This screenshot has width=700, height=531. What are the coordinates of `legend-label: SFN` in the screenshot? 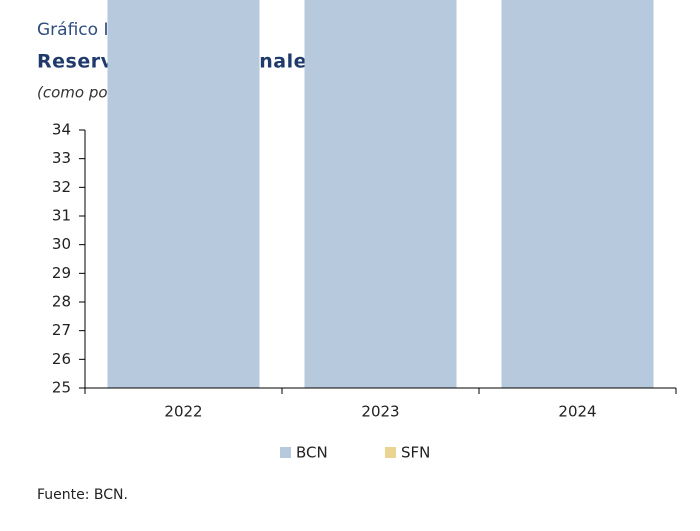 It's located at (415, 453).